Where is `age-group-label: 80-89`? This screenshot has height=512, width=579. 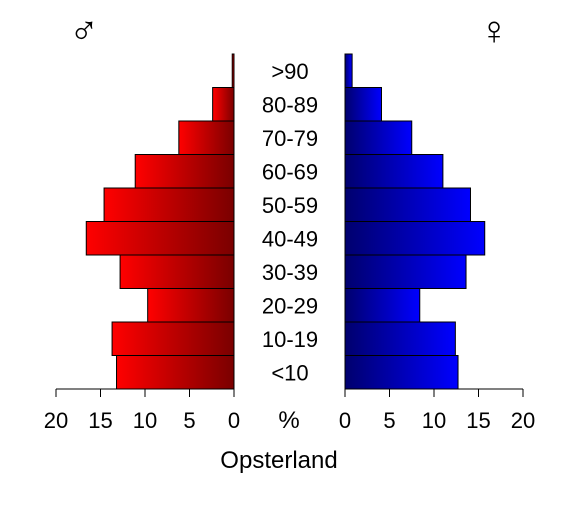 age-group-label: 80-89 is located at coordinates (290, 104).